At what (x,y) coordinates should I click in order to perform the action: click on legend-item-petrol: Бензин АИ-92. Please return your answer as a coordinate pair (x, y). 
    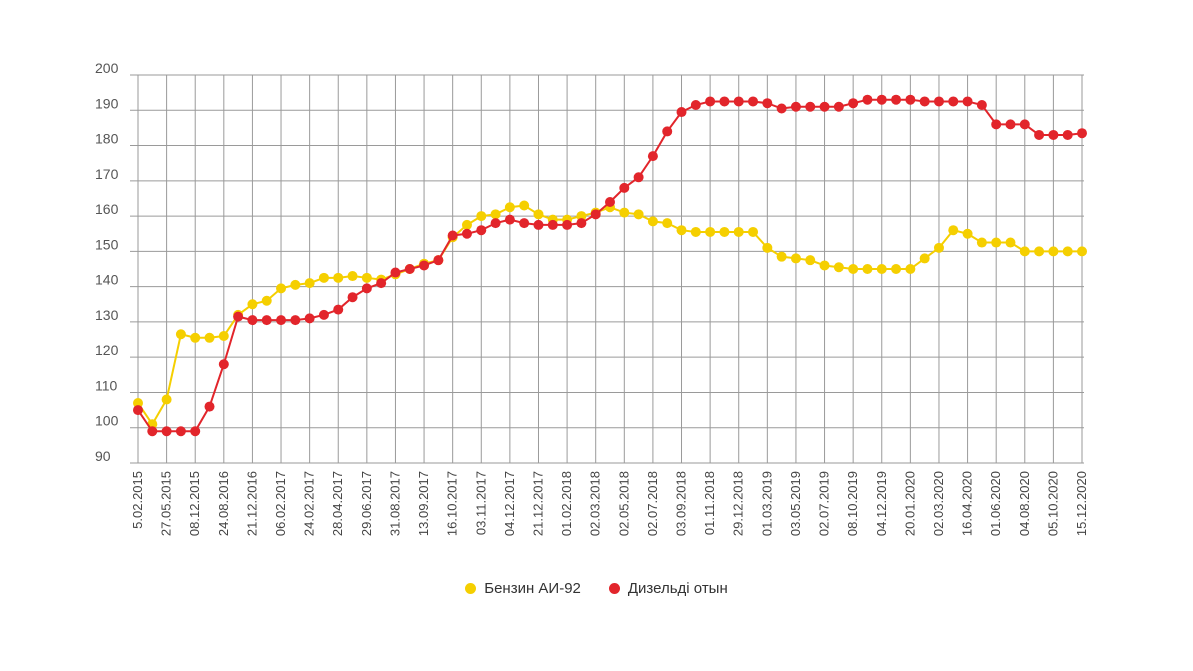
    Looking at the image, I should click on (523, 588).